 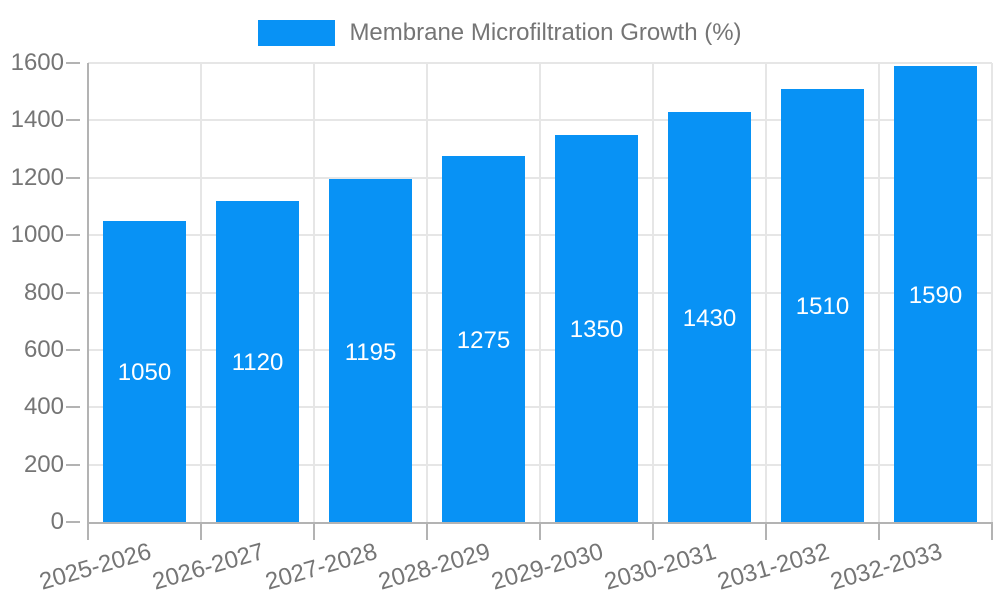 What do you see at coordinates (37, 120) in the screenshot?
I see `y-axis-label: 1400` at bounding box center [37, 120].